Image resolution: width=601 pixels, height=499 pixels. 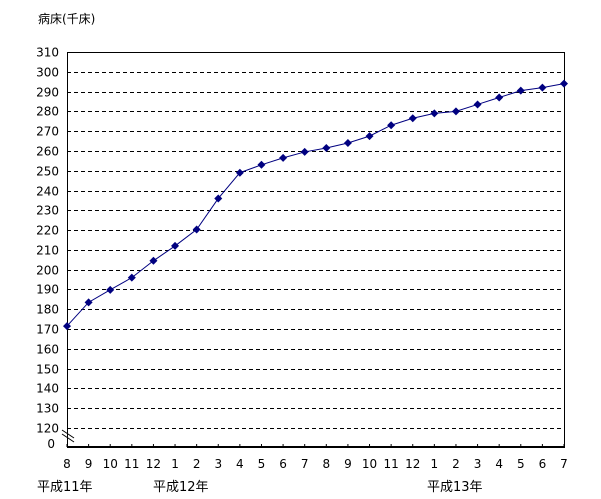 I want to click on year-label: 平成13年, so click(x=455, y=487).